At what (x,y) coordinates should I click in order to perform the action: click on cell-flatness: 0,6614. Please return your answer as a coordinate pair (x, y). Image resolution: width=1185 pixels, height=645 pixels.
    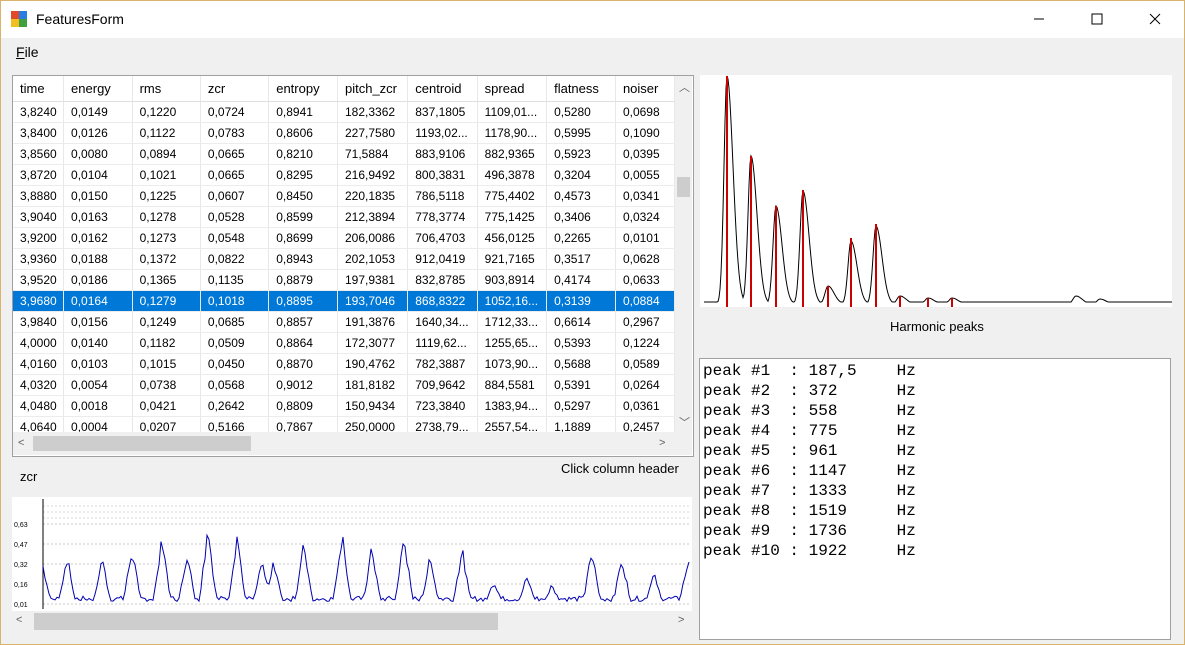
    Looking at the image, I should click on (581, 322).